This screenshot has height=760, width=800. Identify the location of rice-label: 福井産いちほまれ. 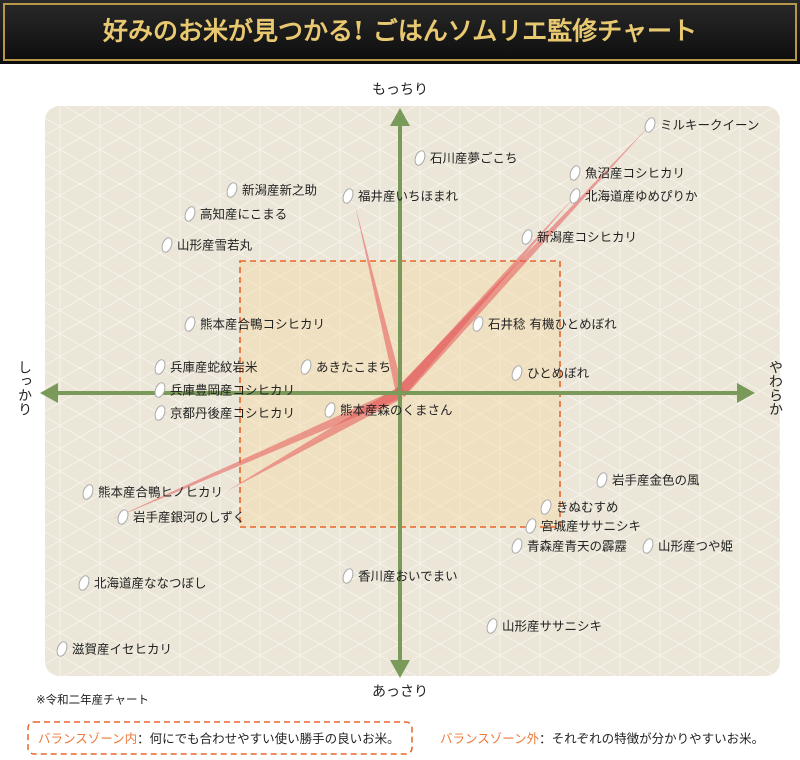
(408, 196).